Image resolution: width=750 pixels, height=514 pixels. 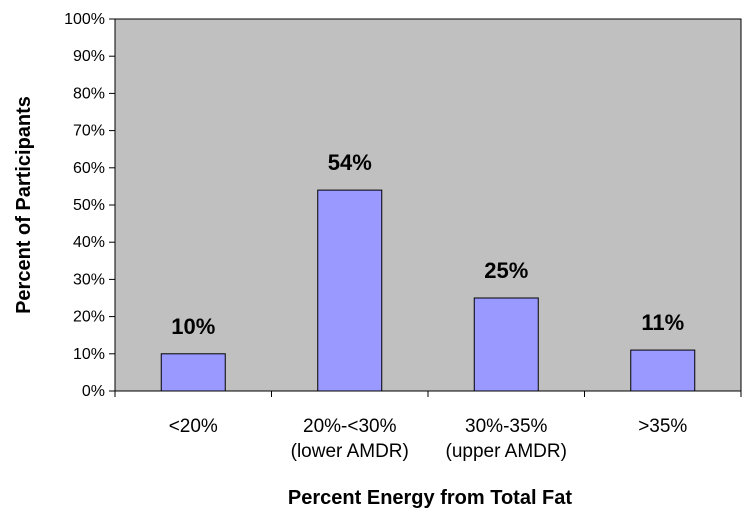 I want to click on y-tick-label: 60%, so click(x=89, y=168).